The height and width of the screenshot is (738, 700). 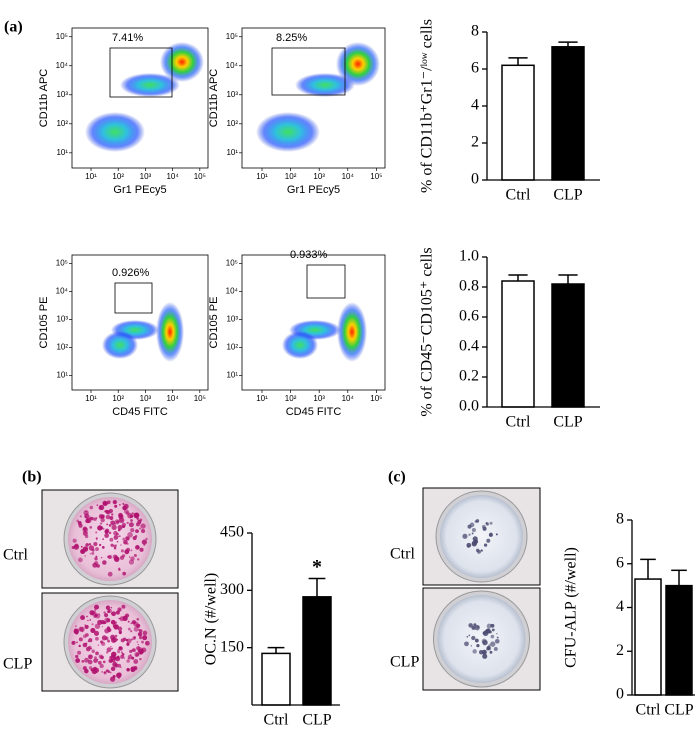 I want to click on x-axis-label: Gr1 PEcy5, so click(x=139, y=190).